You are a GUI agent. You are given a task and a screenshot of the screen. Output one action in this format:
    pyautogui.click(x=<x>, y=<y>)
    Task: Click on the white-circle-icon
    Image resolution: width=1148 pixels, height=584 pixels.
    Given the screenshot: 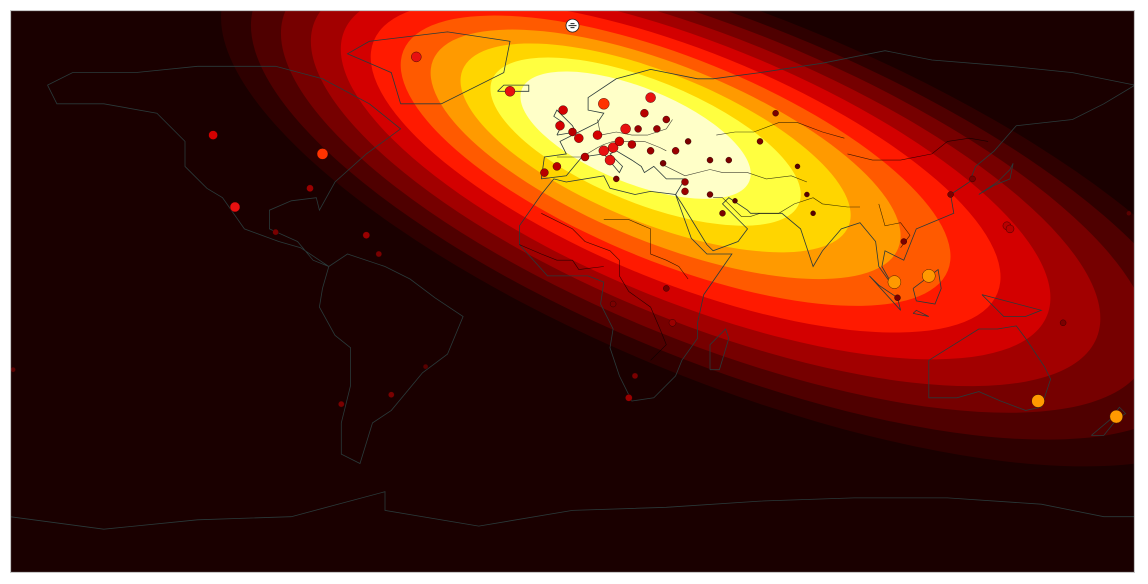 What is the action you would take?
    pyautogui.click(x=572, y=25)
    